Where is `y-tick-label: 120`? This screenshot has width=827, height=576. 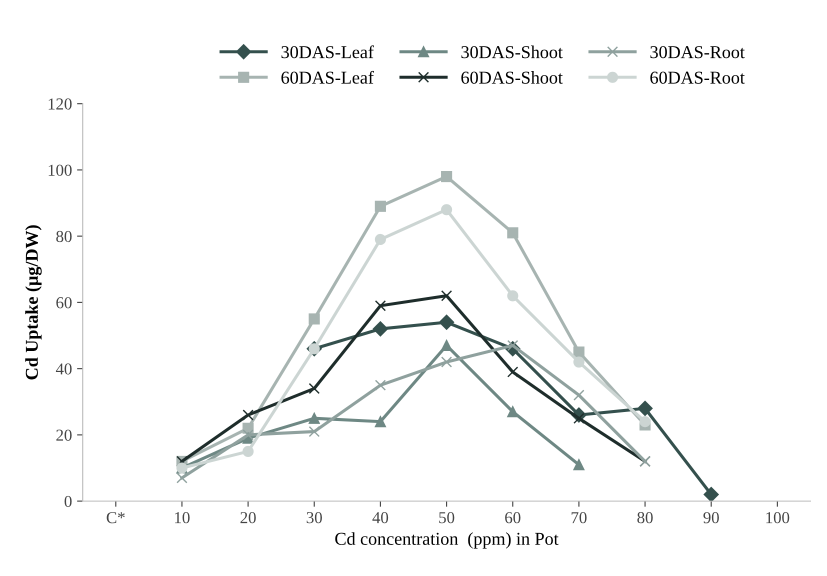
y-tick-label: 120 is located at coordinates (60, 104).